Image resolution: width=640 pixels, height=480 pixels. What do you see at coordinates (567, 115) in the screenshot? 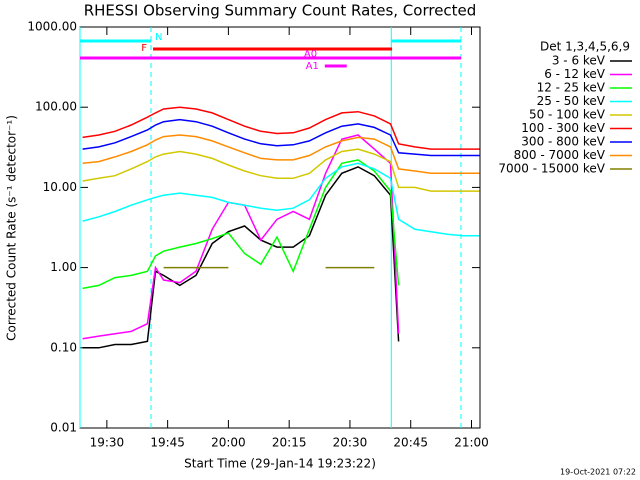
I see `legend-label: 50 - 100 keV` at bounding box center [567, 115].